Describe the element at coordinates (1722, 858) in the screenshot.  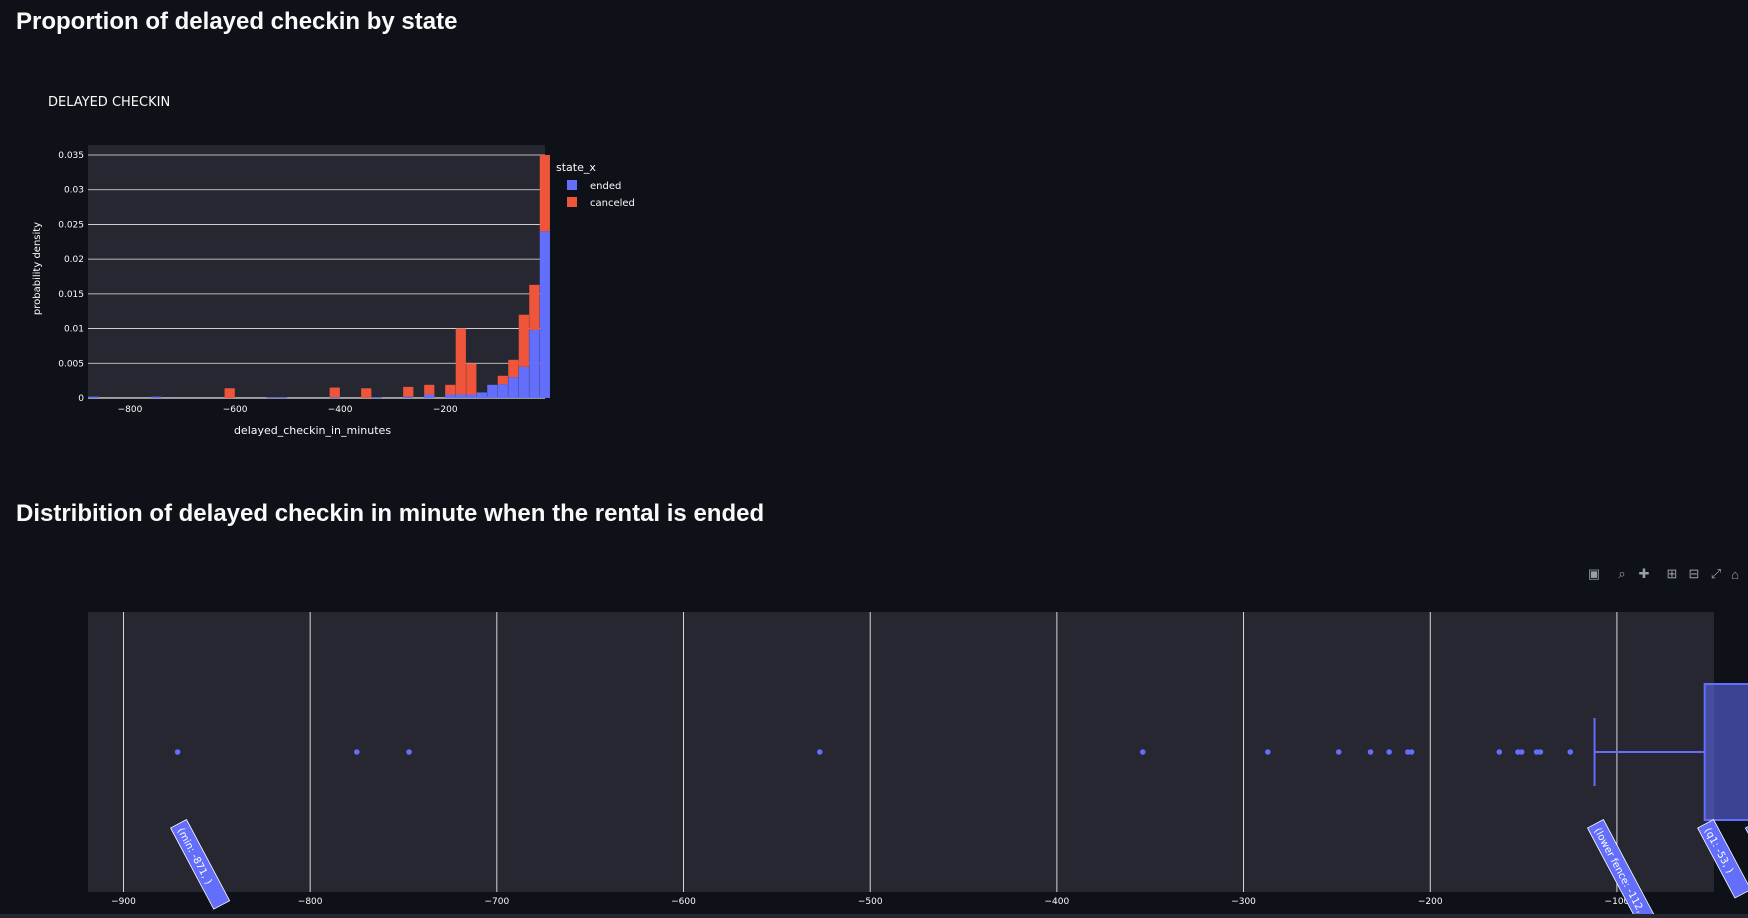
I see `hover-label-q1-box` at that location.